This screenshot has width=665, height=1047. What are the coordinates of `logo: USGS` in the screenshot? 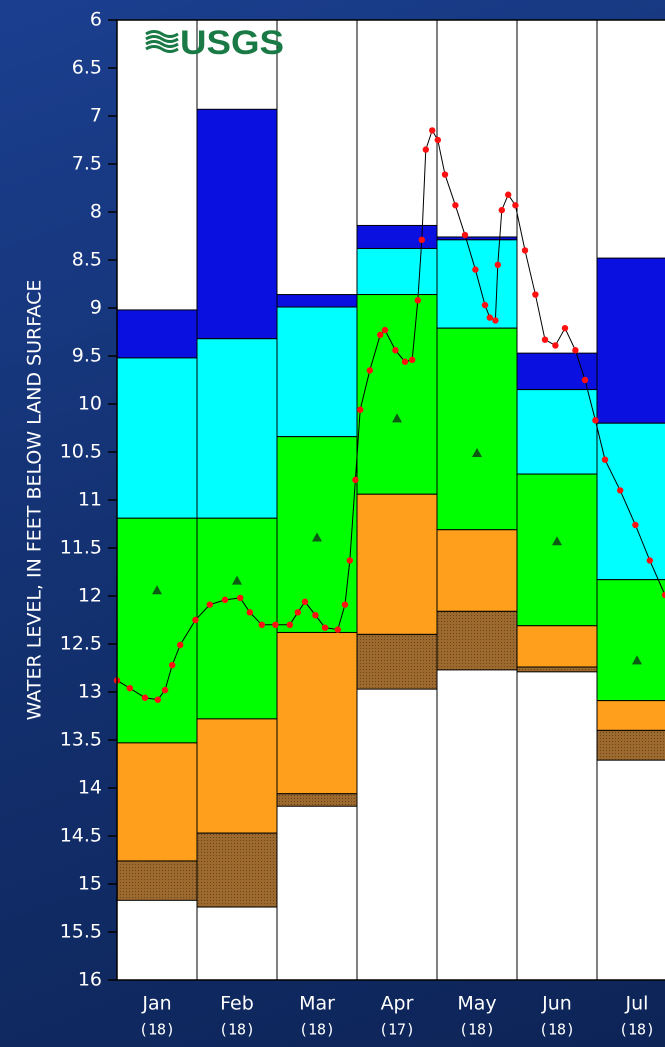 It's located at (214, 43).